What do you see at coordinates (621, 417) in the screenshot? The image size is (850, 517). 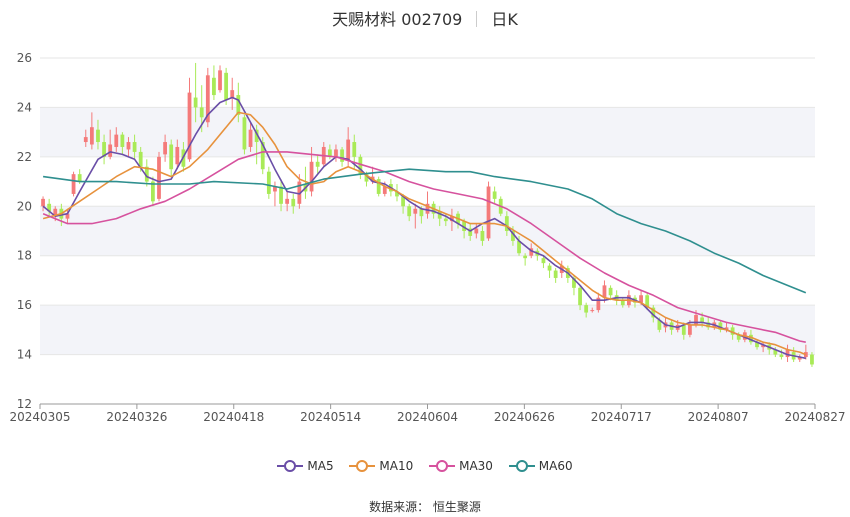 I see `x-tick-label: 20240717` at bounding box center [621, 417].